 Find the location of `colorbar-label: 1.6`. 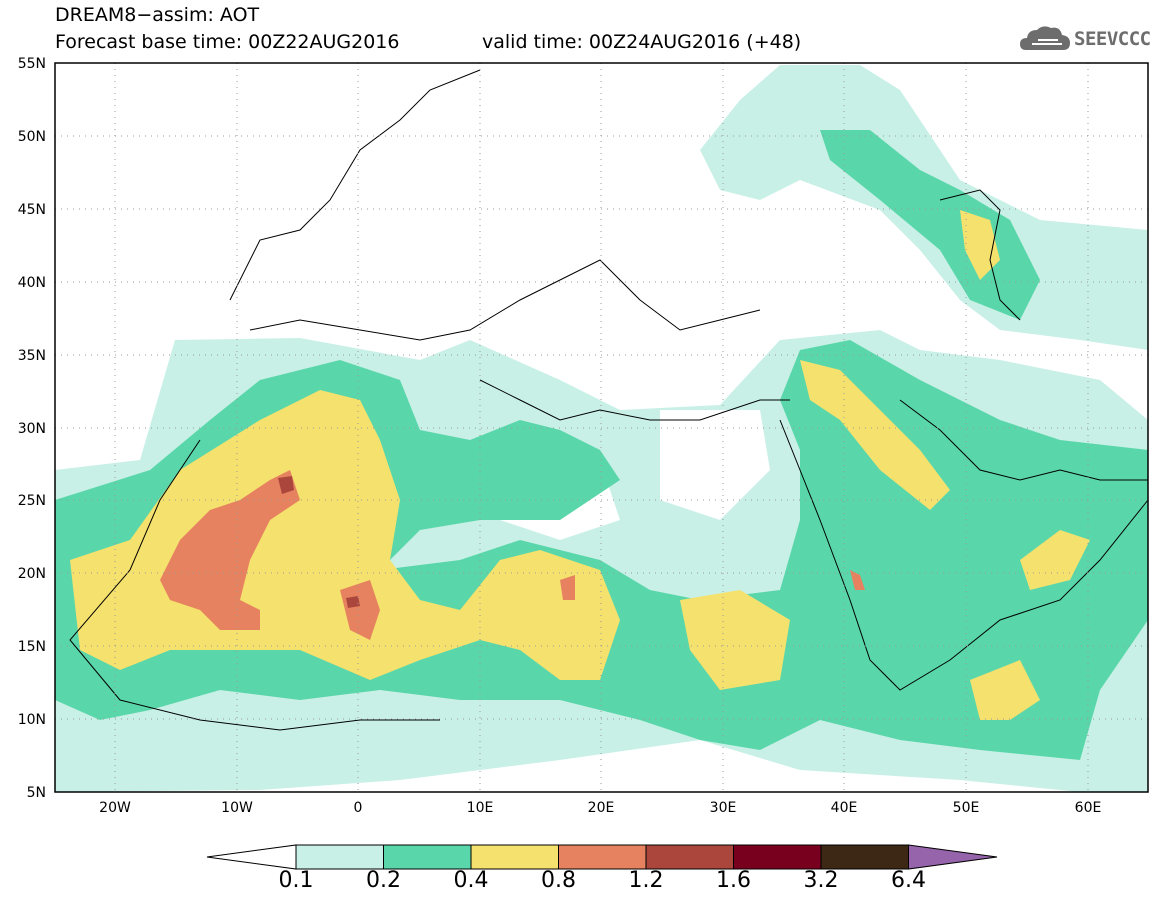

colorbar-label: 1.6 is located at coordinates (733, 880).